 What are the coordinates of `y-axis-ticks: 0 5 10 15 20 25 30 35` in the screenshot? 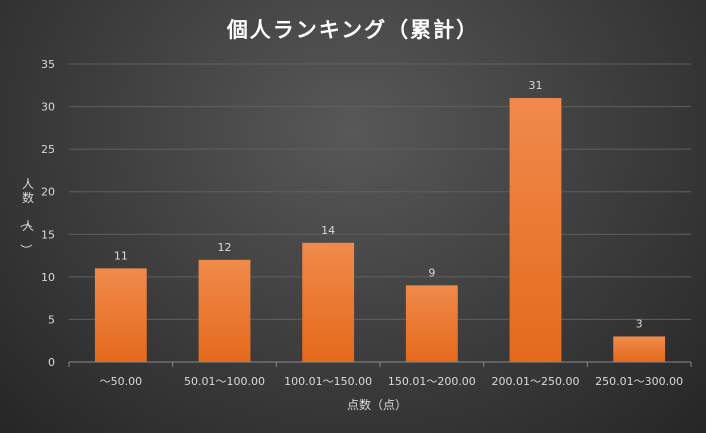 It's located at (48, 213).